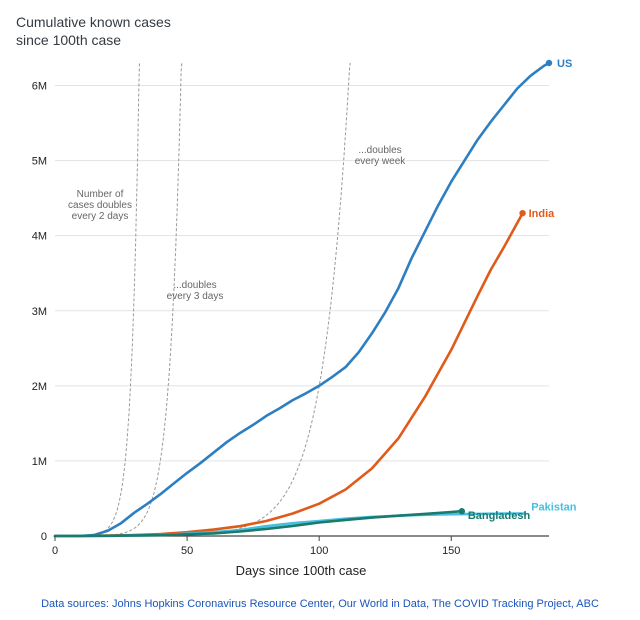 The height and width of the screenshot is (620, 640). Describe the element at coordinates (381, 161) in the screenshot. I see `doubling-guide-label: every week` at that location.